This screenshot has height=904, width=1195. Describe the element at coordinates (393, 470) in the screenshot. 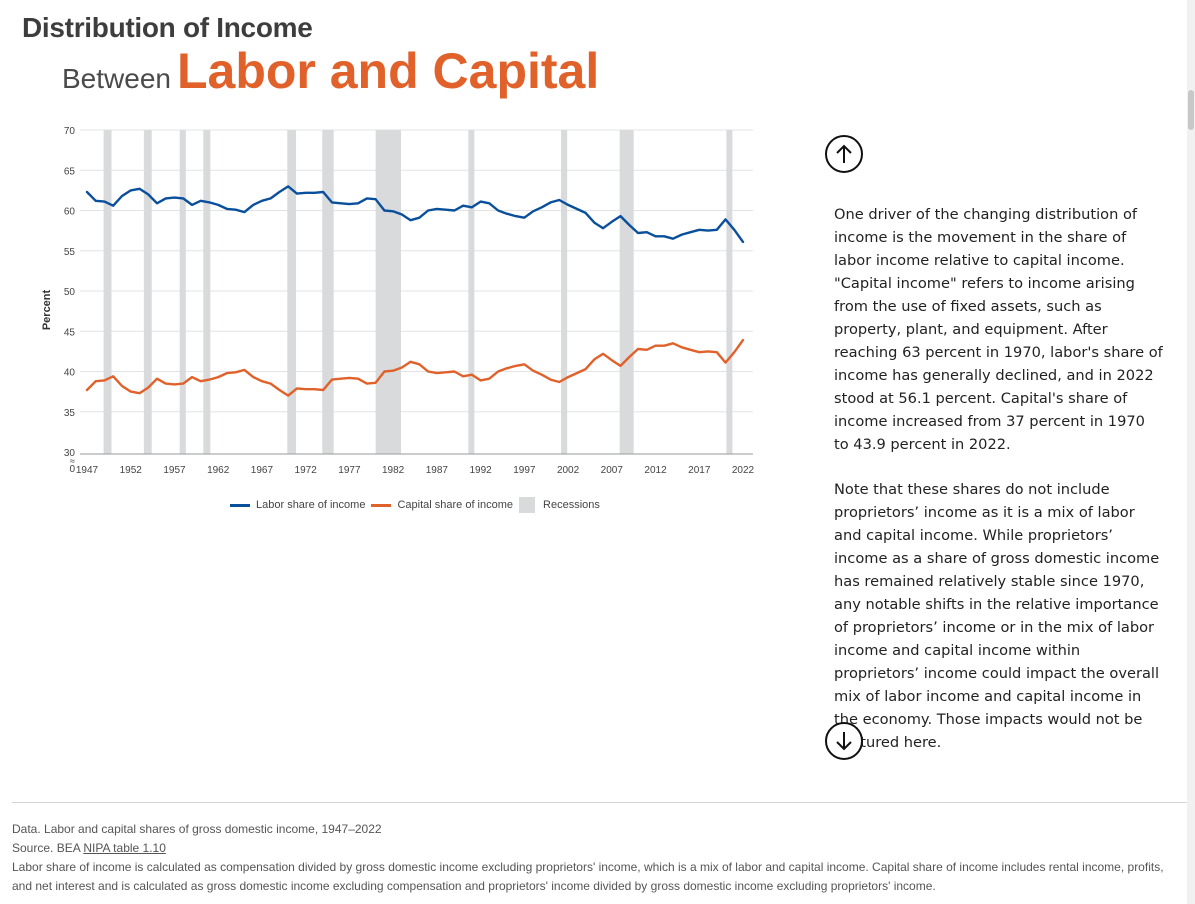

I see `x-tick-label-1982: 1982` at that location.